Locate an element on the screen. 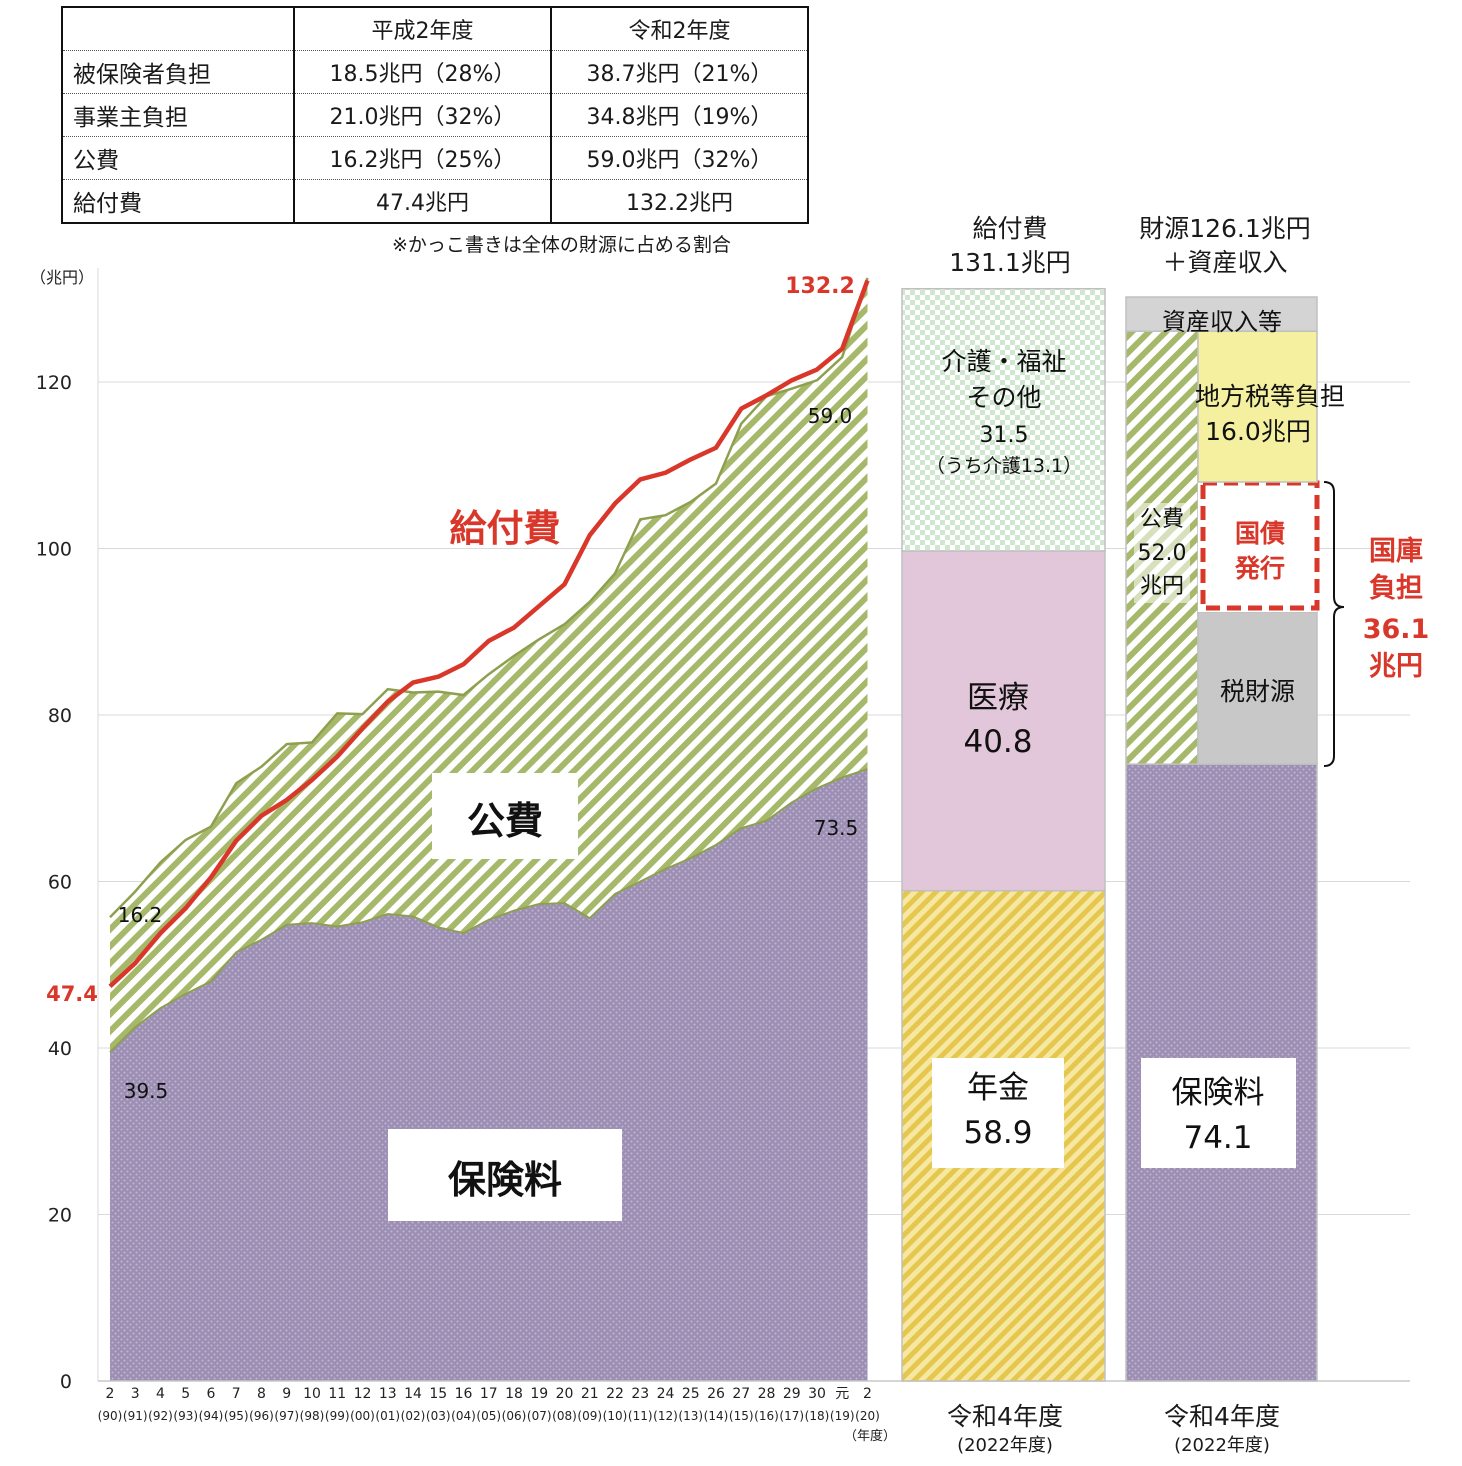  y-tick-label: 80 is located at coordinates (60, 716).